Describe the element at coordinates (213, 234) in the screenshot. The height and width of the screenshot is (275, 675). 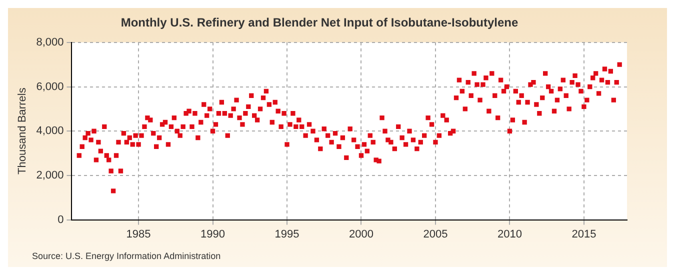
I see `x-tick-label: 1990` at that location.